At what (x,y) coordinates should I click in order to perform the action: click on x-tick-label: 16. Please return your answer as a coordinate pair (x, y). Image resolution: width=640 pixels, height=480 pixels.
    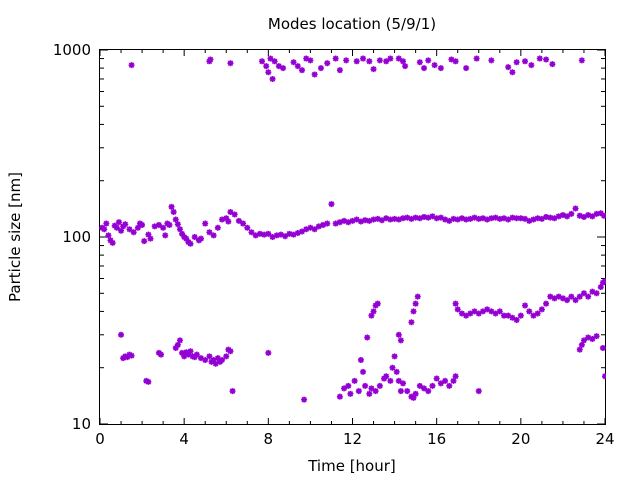
    Looking at the image, I should click on (436, 439).